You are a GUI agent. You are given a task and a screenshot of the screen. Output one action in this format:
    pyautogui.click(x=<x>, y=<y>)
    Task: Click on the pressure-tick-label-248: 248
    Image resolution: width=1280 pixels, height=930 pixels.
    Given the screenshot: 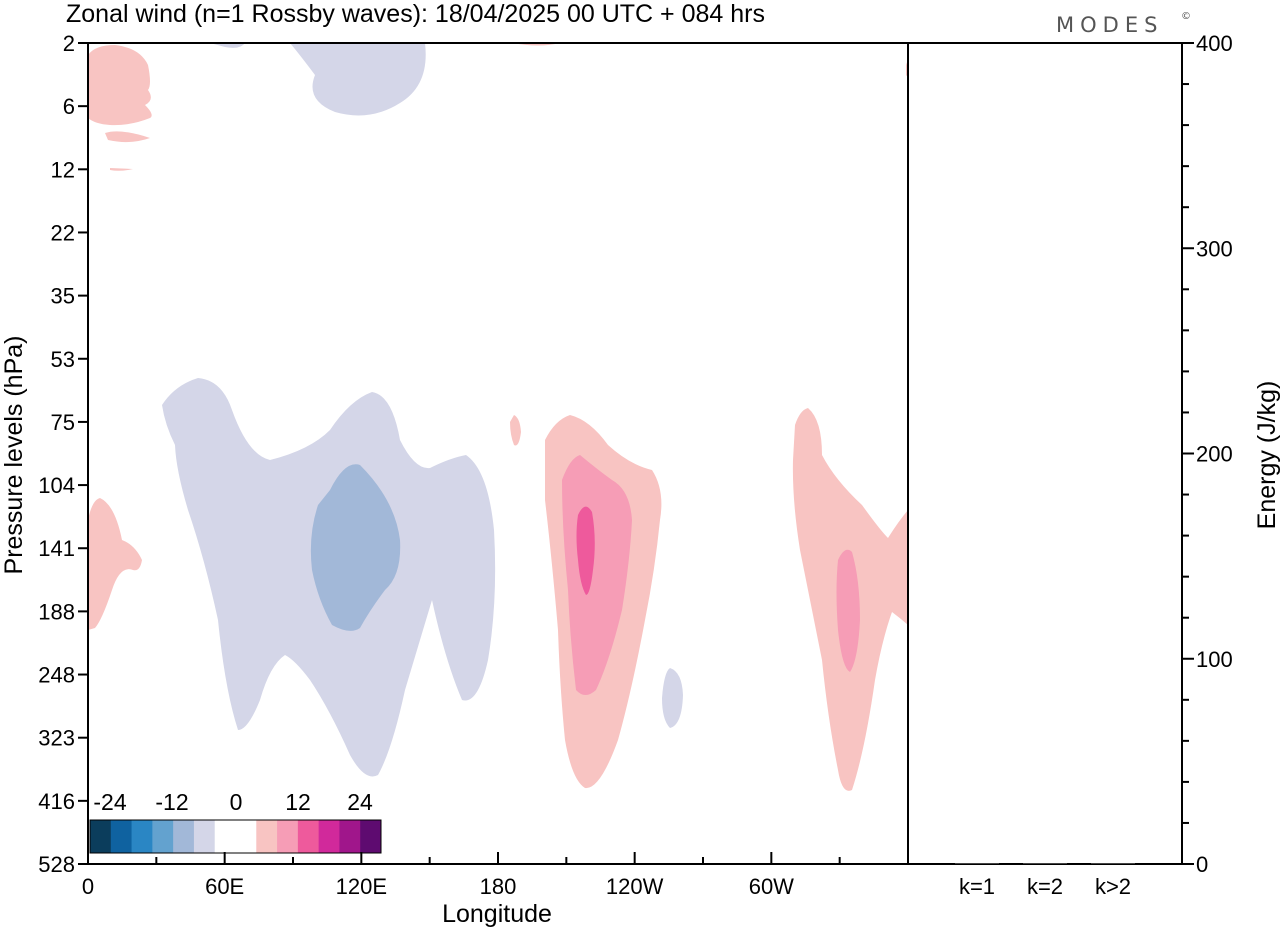 What is the action you would take?
    pyautogui.click(x=56, y=675)
    